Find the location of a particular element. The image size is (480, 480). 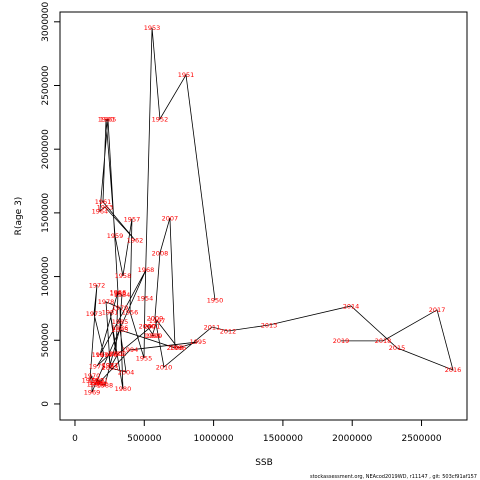

x-tick-label: 2500000 is located at coordinates (421, 439).